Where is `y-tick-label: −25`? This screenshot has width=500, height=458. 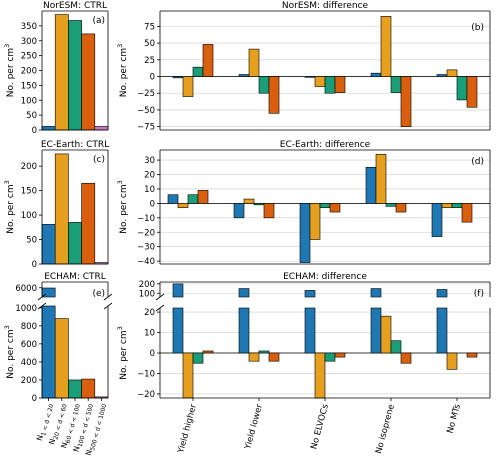 y-tick-label: −25 is located at coordinates (146, 94).